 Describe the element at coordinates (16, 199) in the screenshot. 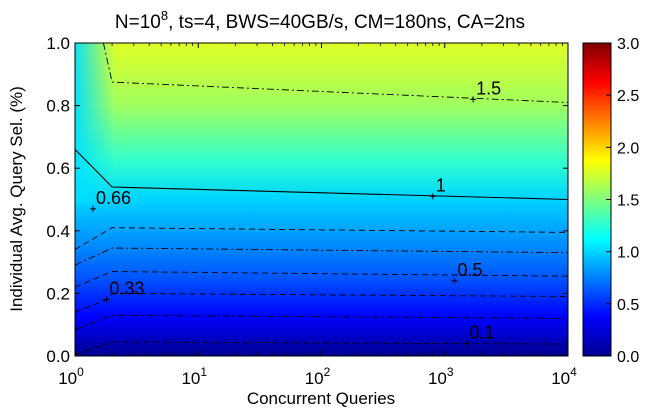

I see `y-axis-label: Individual Avg. Query Sel. (%)` at that location.